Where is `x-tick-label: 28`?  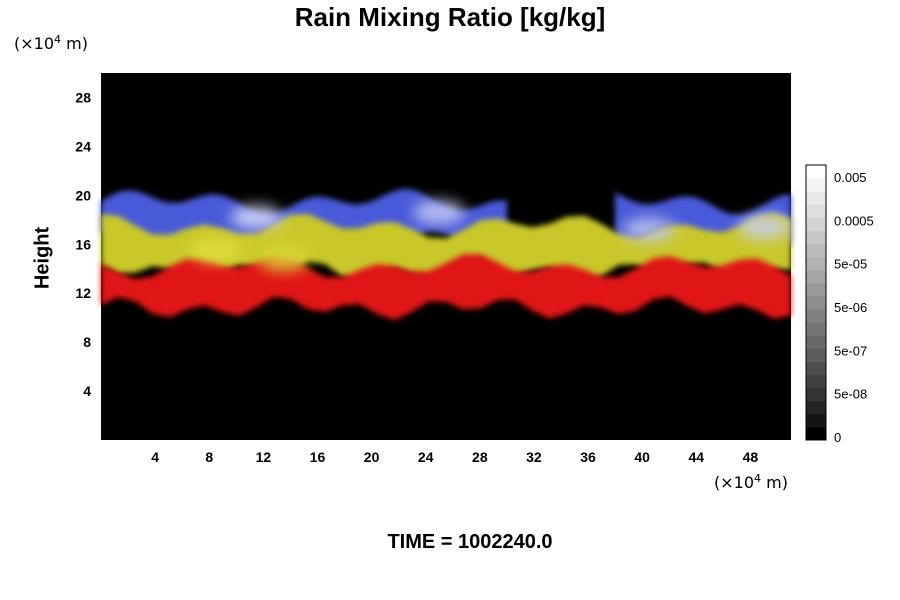 x-tick-label: 28 is located at coordinates (480, 457).